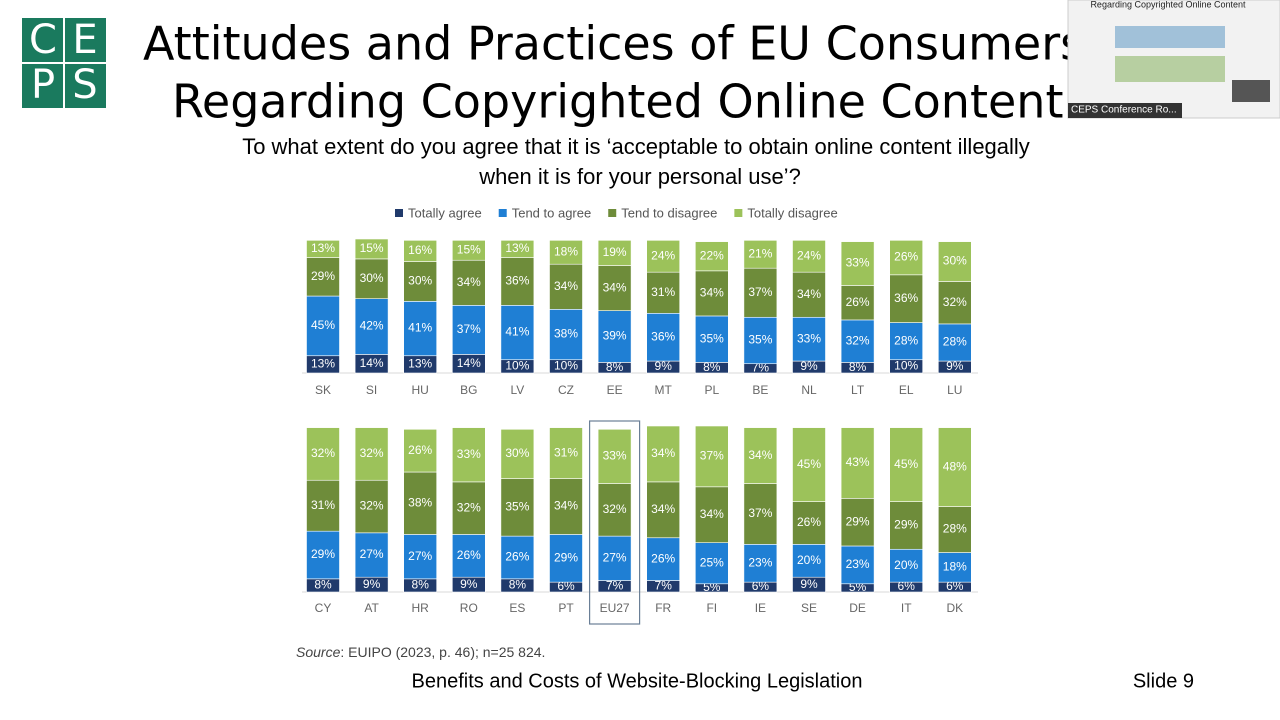  What do you see at coordinates (442, 652) in the screenshot?
I see `source-text: : EUIPO (2023, p. 46); n=25 824.` at bounding box center [442, 652].